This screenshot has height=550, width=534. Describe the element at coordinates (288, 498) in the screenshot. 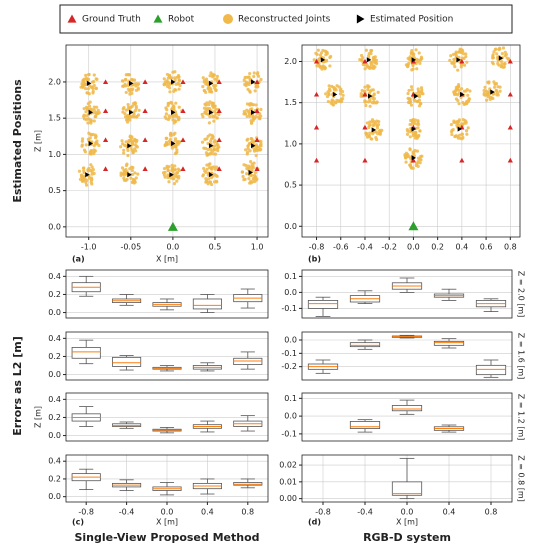

I see `y-tick-label: 0.00` at that location.